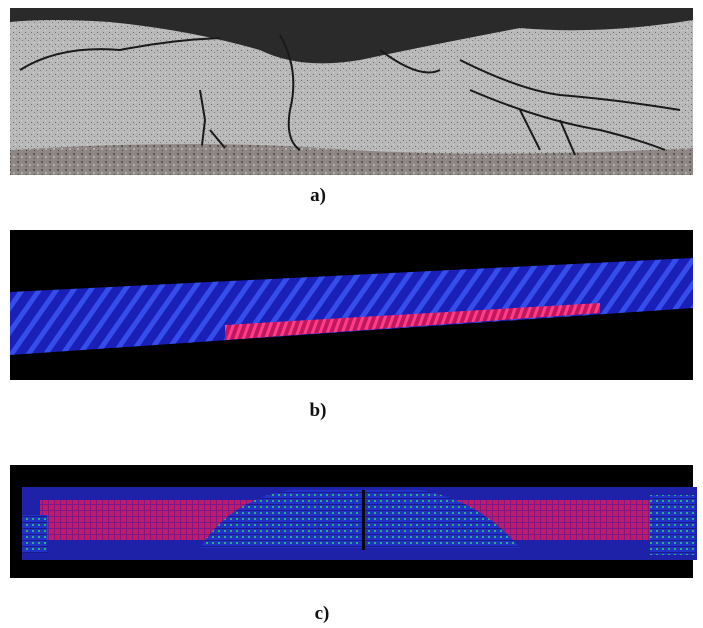  Describe the element at coordinates (318, 195) in the screenshot. I see `panel-label: a)` at that location.